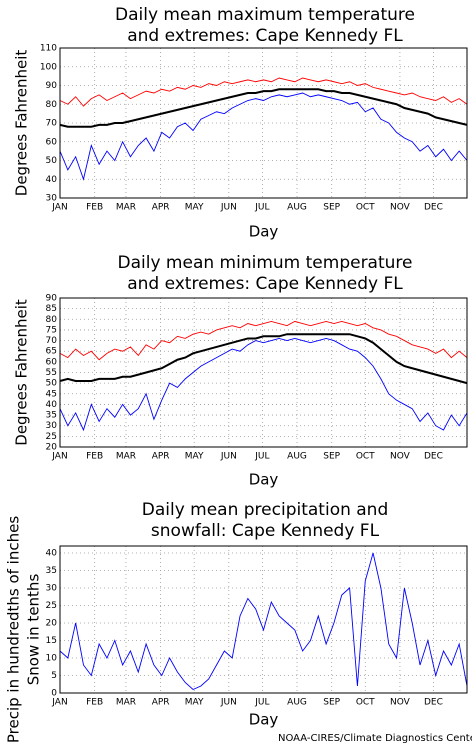  Describe the element at coordinates (34, 630) in the screenshot. I see `y-axis-label: Snow in tenths` at that location.